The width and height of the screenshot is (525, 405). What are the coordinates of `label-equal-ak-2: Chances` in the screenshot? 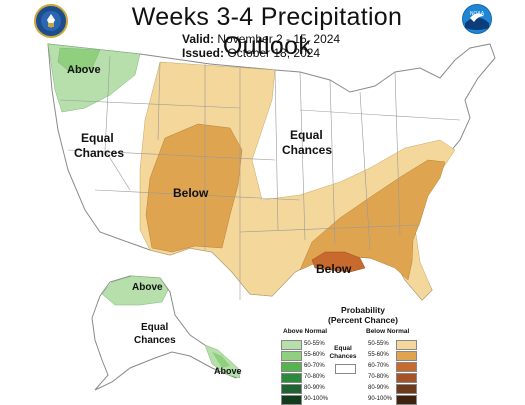 It's located at (155, 340).